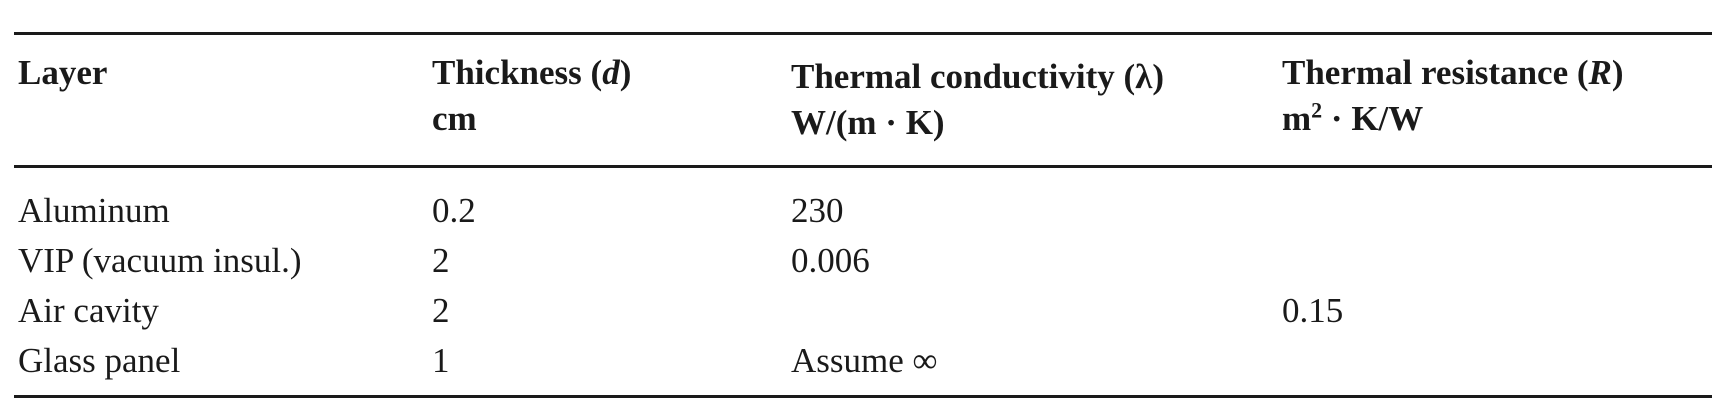 The width and height of the screenshot is (1734, 416). What do you see at coordinates (863, 396) in the screenshot?
I see `table-bottom-rule` at bounding box center [863, 396].